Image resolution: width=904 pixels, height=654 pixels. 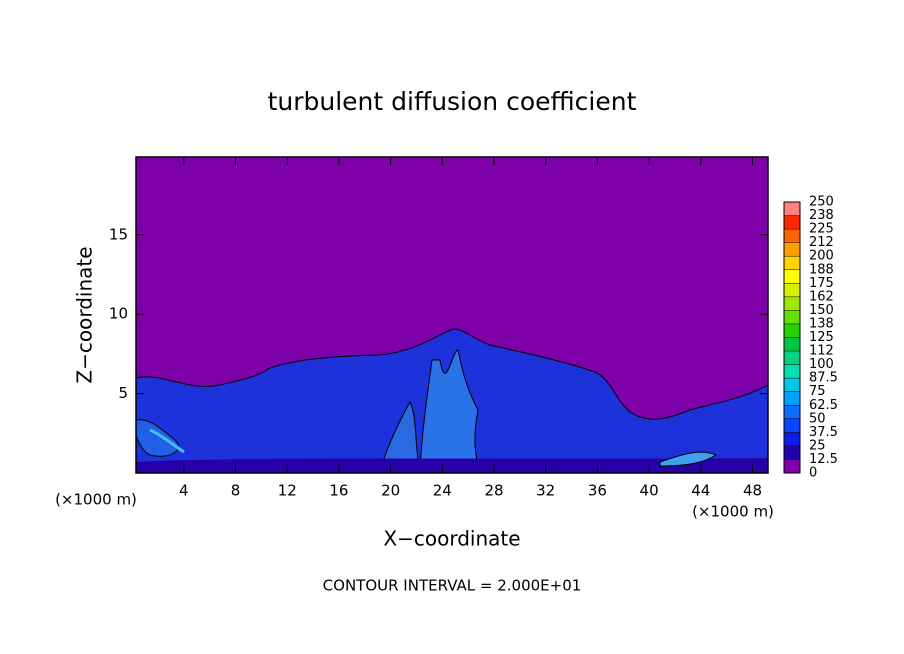 I want to click on colorbar-label: 112, so click(x=821, y=351).